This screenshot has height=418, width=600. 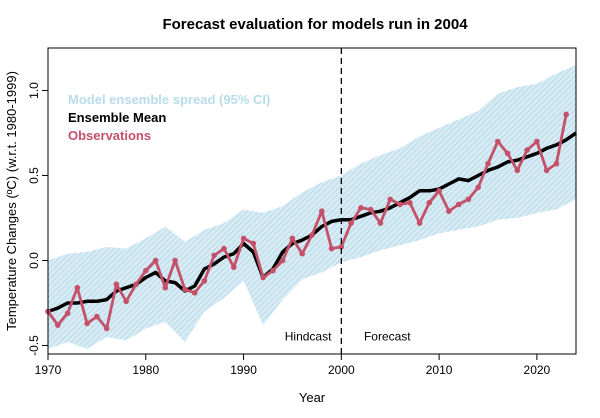 I want to click on x-axis-ticks: 1970 1980 1990 2000 2010 2020, so click(x=293, y=365).